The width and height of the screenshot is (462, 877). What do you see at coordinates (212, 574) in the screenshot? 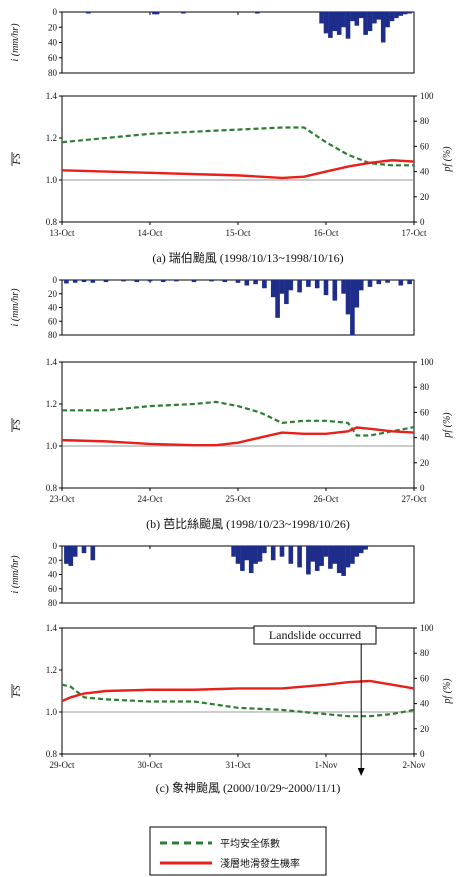
I see `rainfall-plot-c: 0 20 40 60 80 i (mm/hr)` at bounding box center [212, 574].